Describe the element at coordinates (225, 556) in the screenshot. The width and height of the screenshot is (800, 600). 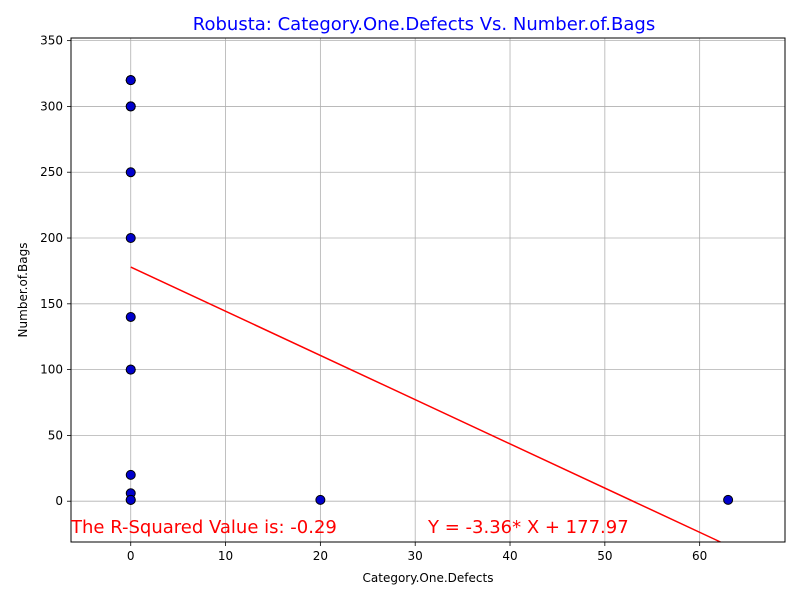
I see `x-tick-label: 10` at that location.